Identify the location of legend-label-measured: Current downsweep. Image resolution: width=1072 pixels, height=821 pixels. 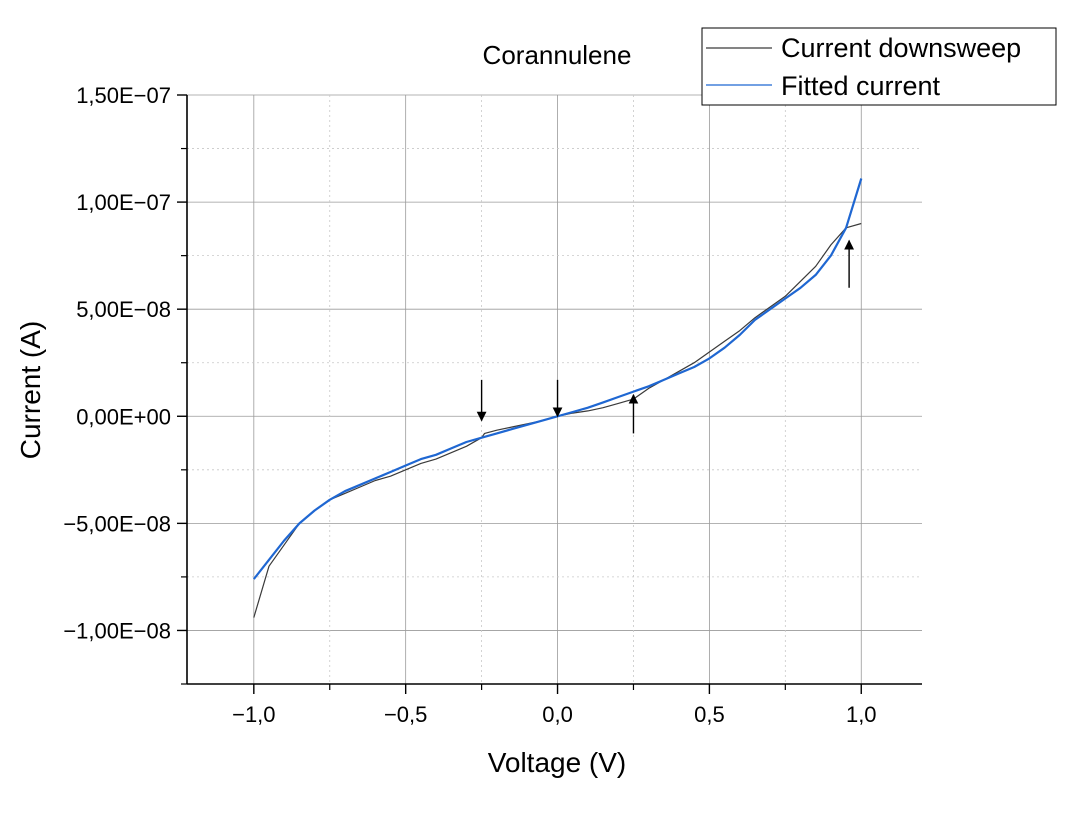
(901, 48).